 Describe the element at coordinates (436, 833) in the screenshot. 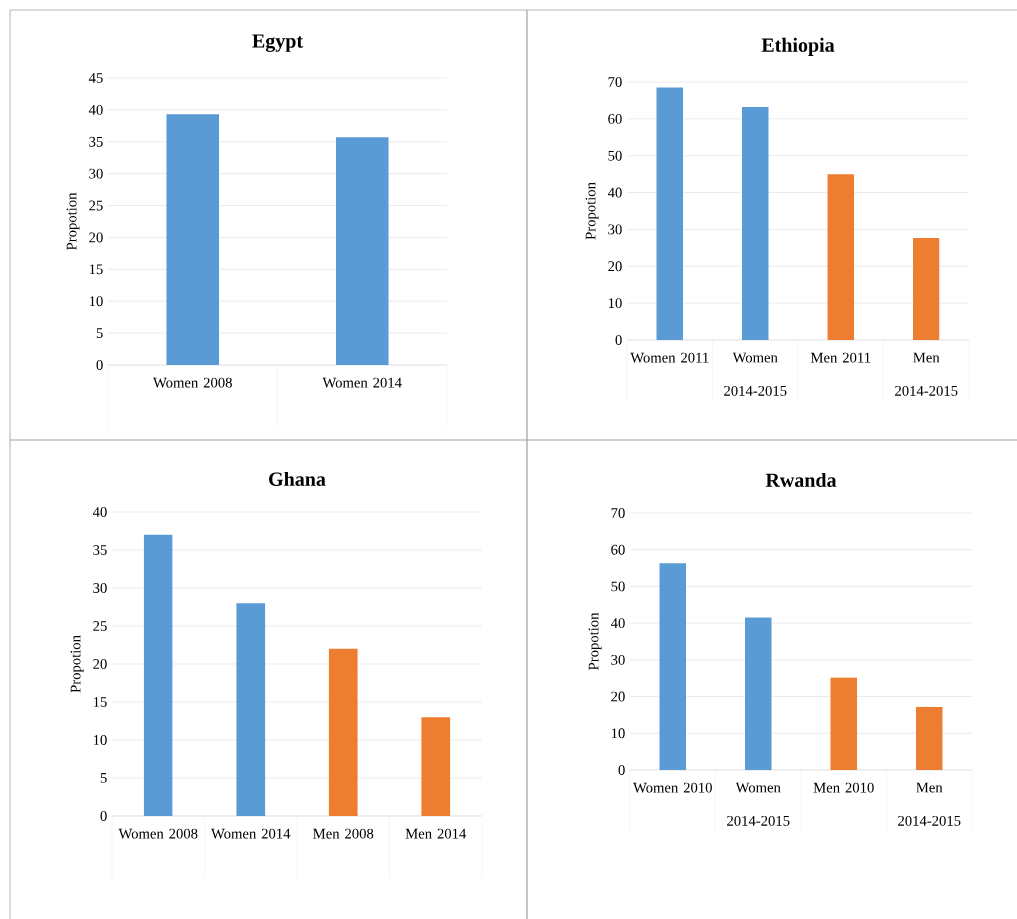

I see `x-tick-label: Men 2014` at that location.